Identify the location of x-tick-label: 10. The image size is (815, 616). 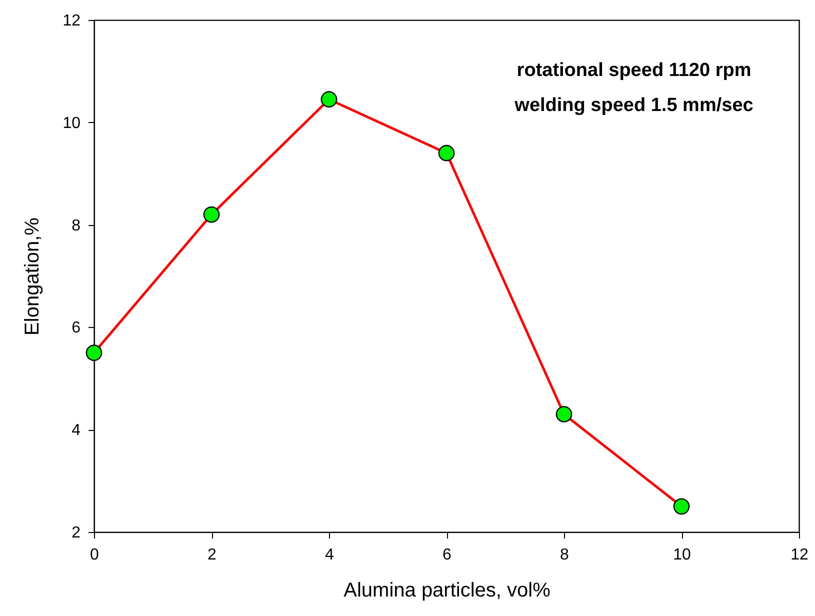
(682, 555).